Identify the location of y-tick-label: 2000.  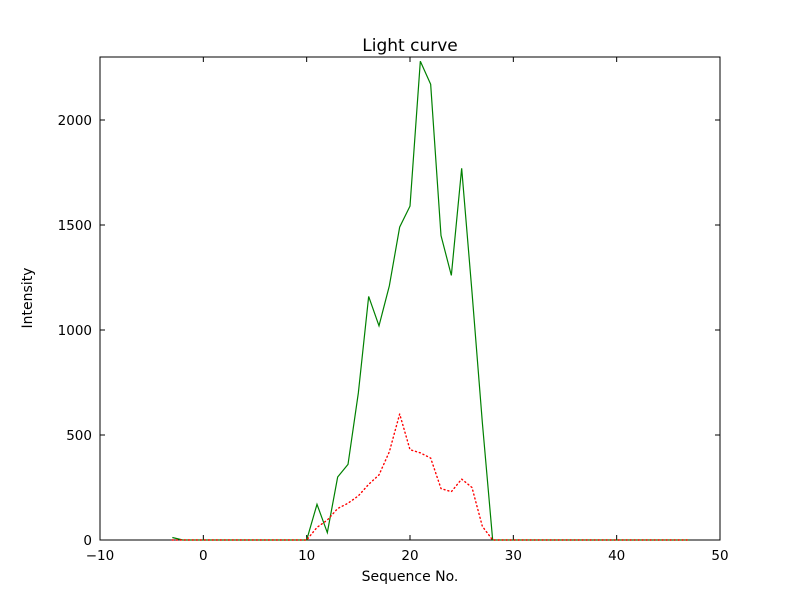
(75, 121).